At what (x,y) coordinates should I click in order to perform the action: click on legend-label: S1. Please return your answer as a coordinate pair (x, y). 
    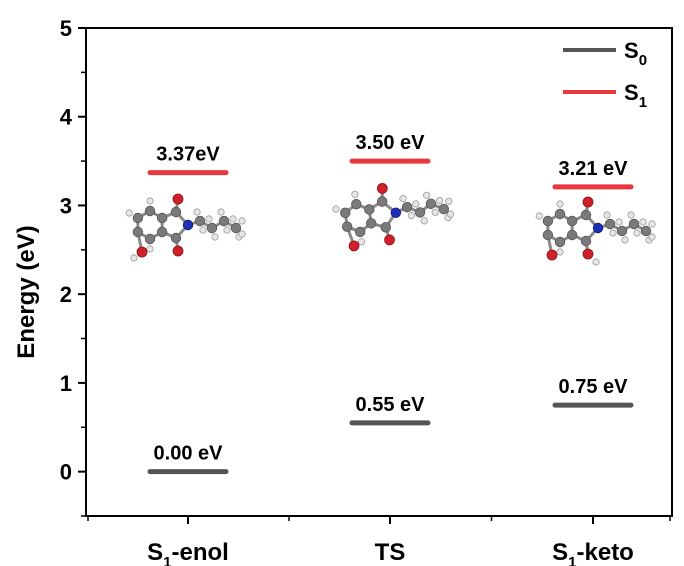
    Looking at the image, I should click on (635, 95).